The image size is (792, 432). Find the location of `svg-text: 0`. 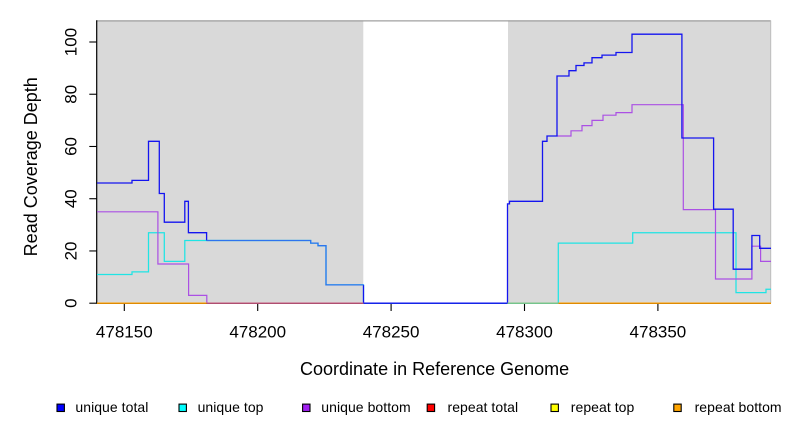

svg-text: 0 is located at coordinates (71, 302).